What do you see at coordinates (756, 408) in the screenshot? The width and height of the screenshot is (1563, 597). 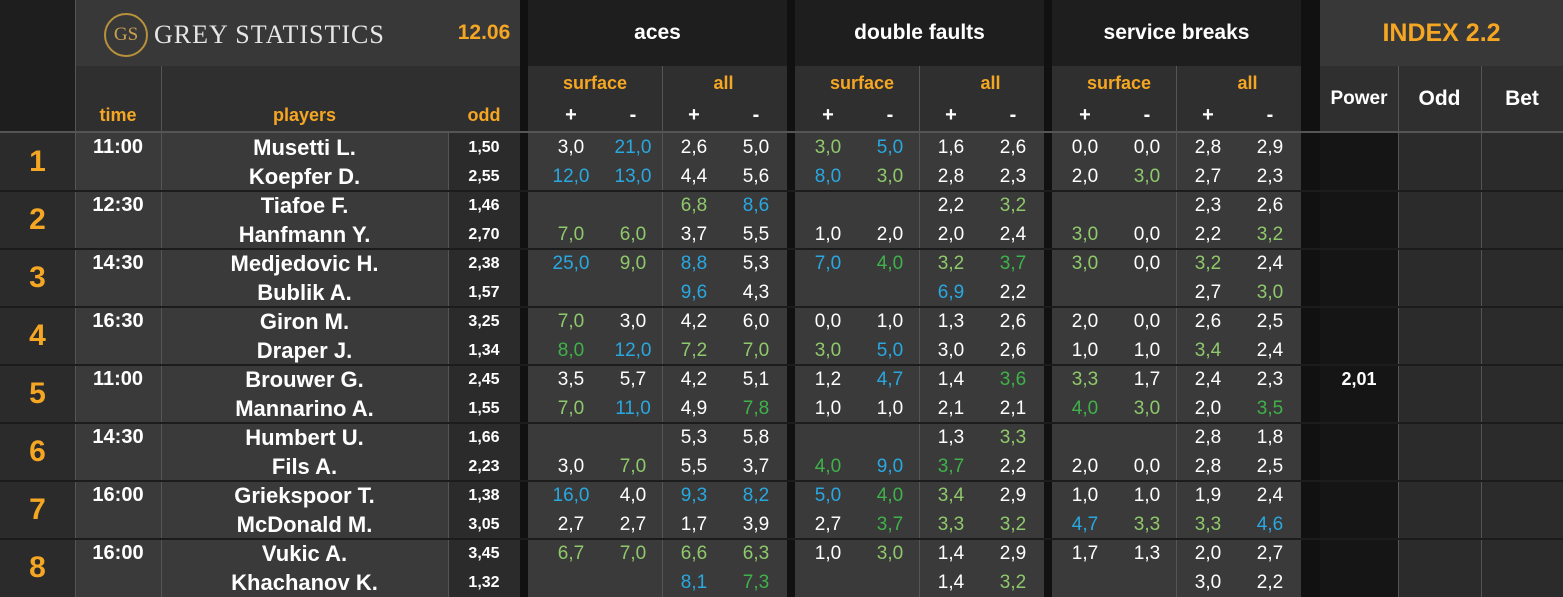 I see `stat-value: 7,8` at bounding box center [756, 408].